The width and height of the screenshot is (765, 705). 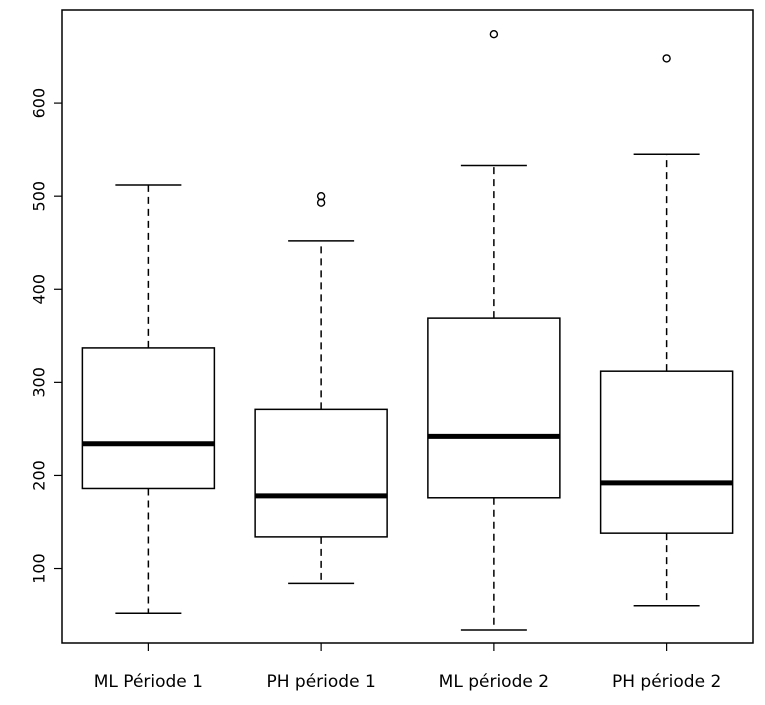 What do you see at coordinates (39, 568) in the screenshot?
I see `y-tick-label: 100` at bounding box center [39, 568].